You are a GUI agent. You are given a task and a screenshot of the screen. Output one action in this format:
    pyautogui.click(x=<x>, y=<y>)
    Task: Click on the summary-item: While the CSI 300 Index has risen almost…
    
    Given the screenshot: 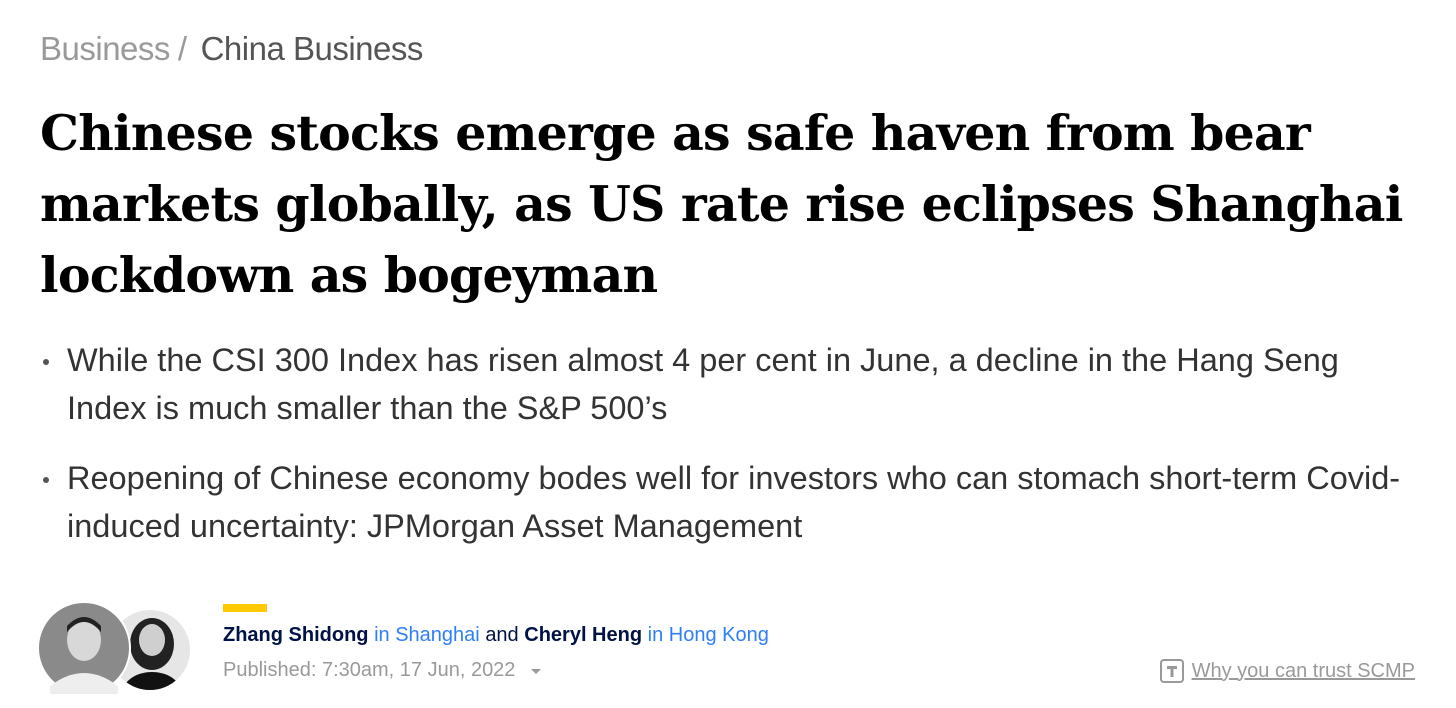 What is the action you would take?
    pyautogui.click(x=730, y=384)
    